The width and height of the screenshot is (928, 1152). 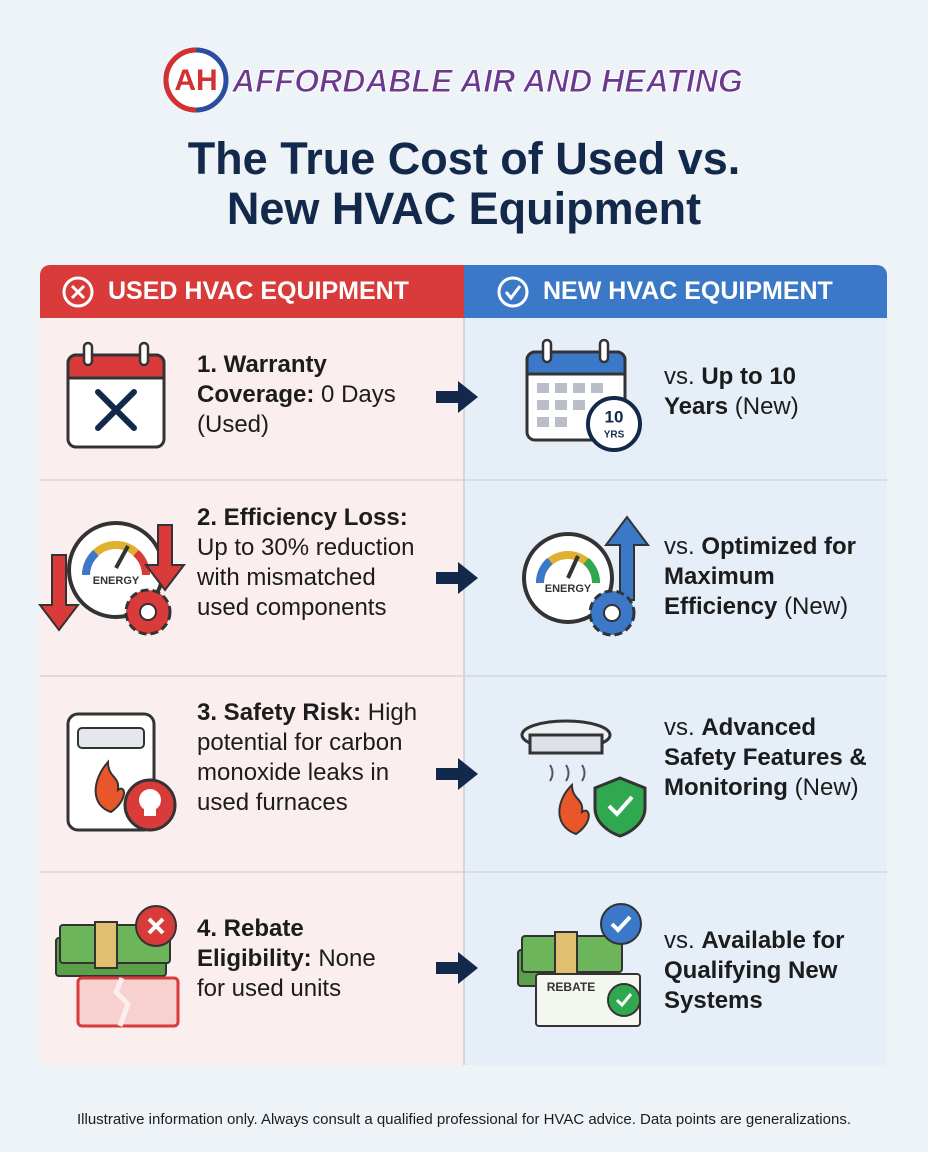 What do you see at coordinates (286, 973) in the screenshot?
I see `used-detail: None for used units` at bounding box center [286, 973].